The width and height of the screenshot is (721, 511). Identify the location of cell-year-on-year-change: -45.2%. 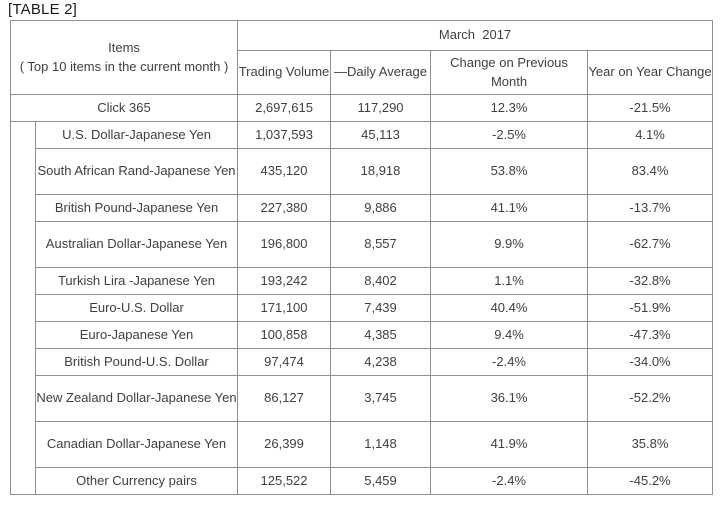
(650, 481).